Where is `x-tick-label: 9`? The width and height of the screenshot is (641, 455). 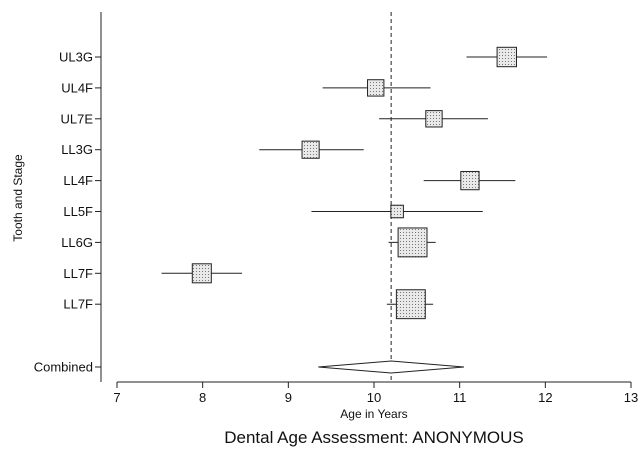 x-tick-label: 9 is located at coordinates (288, 397).